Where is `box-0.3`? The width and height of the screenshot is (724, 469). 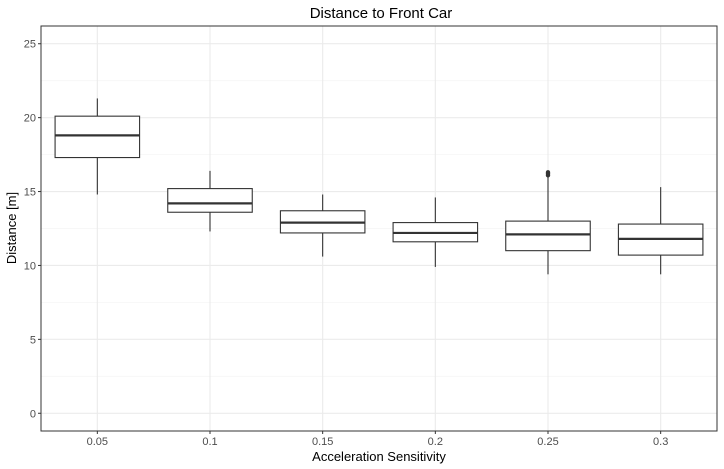 box-0.3 is located at coordinates (660, 231).